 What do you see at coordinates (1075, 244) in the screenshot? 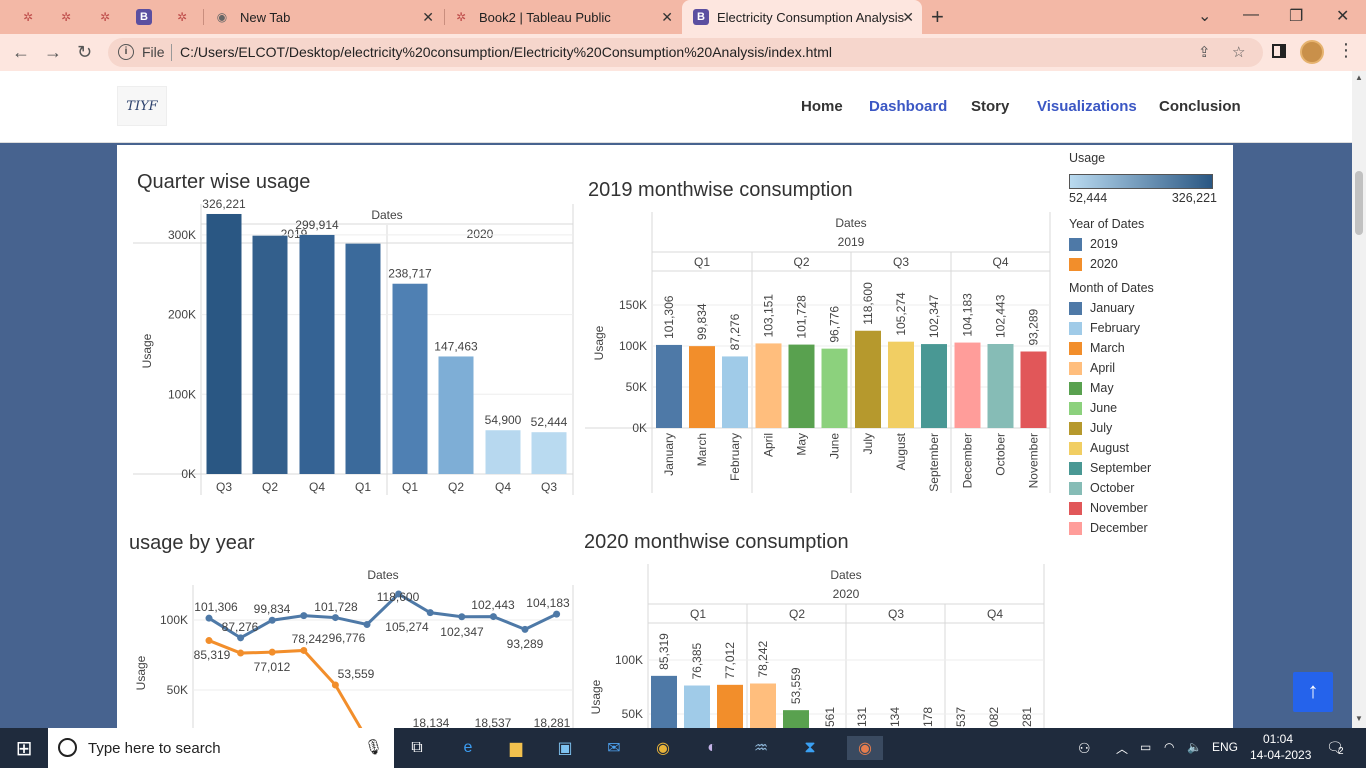
I see `legend-swatch` at bounding box center [1075, 244].